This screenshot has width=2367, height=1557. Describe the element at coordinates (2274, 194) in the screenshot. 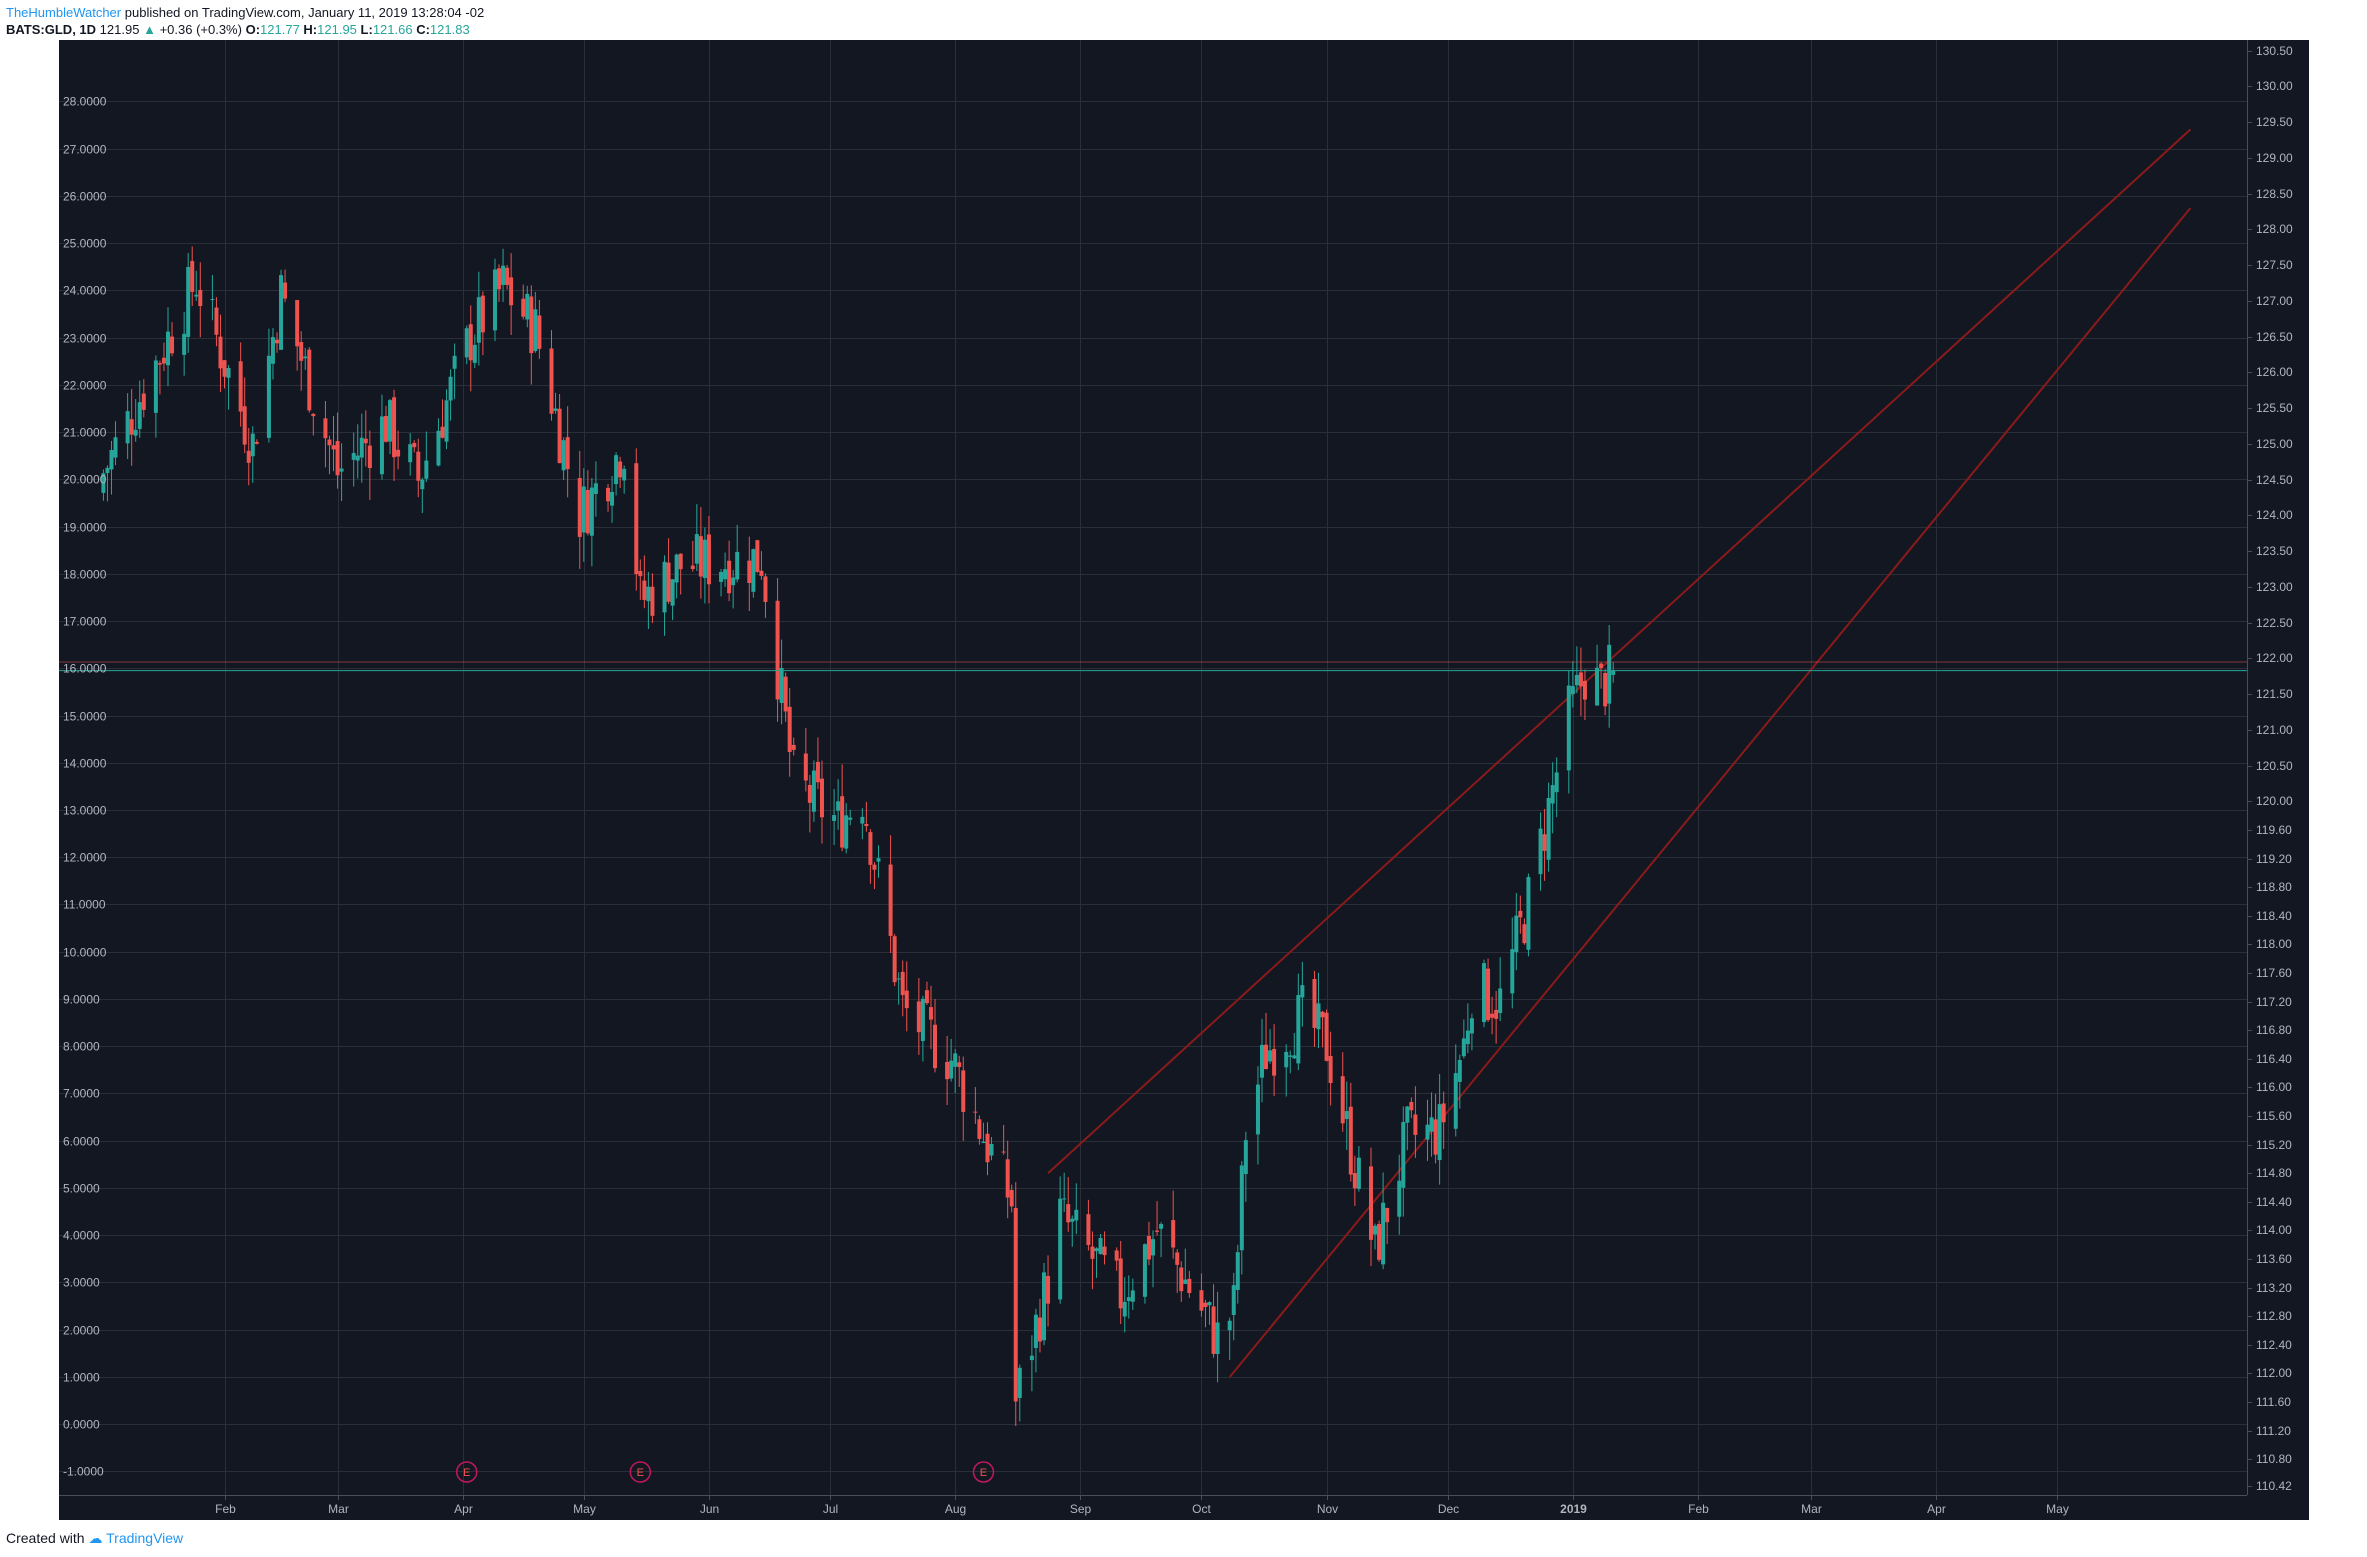

I see `right-axis-tick-label: 128.50` at that location.